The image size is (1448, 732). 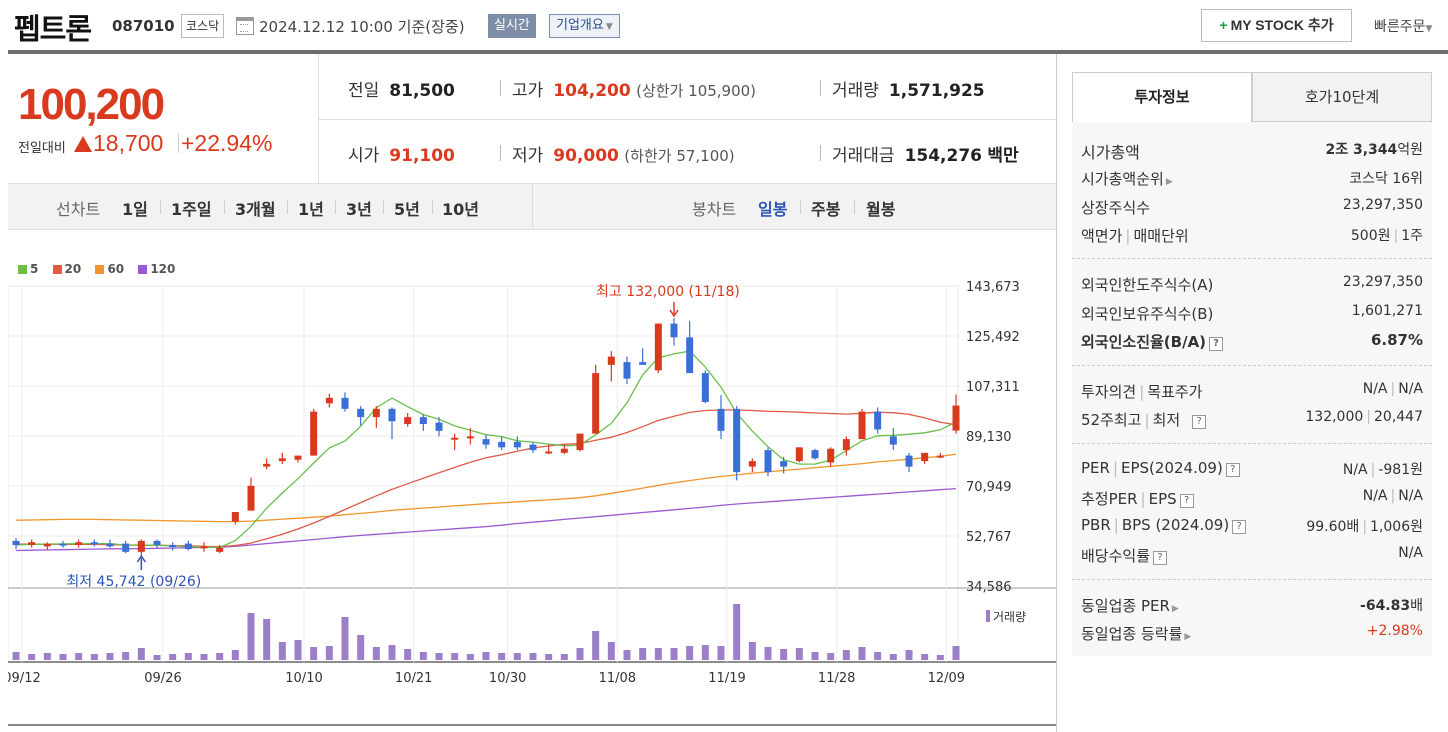 I want to click on per-value: N/A, so click(x=1355, y=470).